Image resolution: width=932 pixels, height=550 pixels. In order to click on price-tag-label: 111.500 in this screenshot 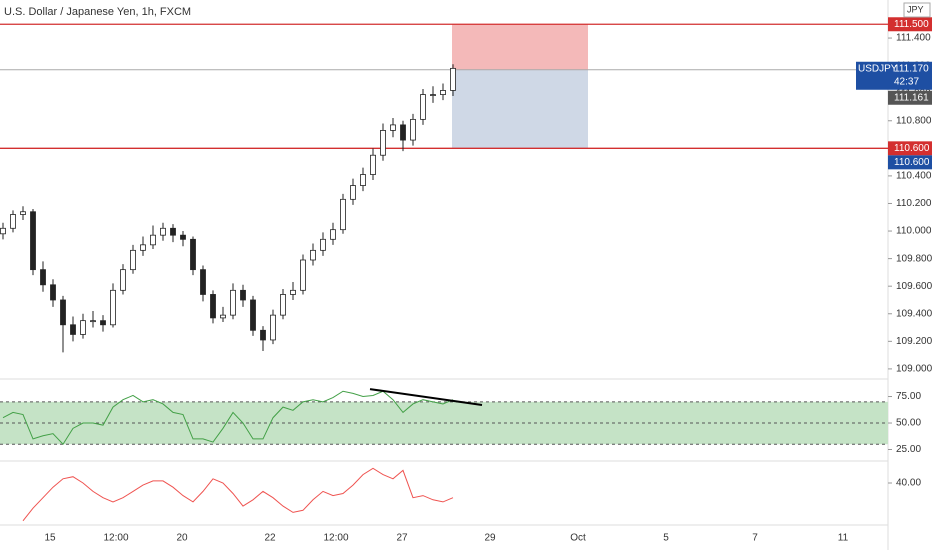, I will do `click(911, 24)`.